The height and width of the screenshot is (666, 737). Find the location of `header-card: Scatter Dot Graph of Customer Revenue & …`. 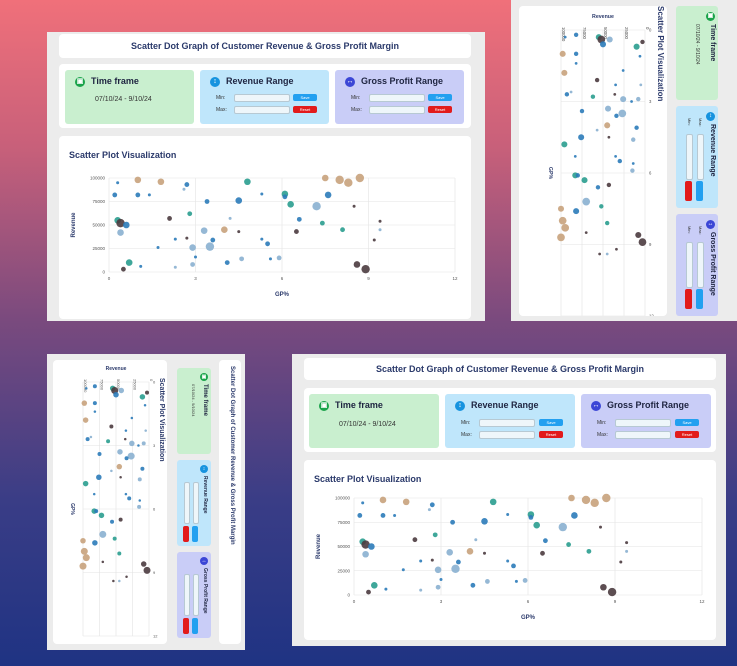

header-card: Scatter Dot Graph of Customer Revenue & … is located at coordinates (230, 502).